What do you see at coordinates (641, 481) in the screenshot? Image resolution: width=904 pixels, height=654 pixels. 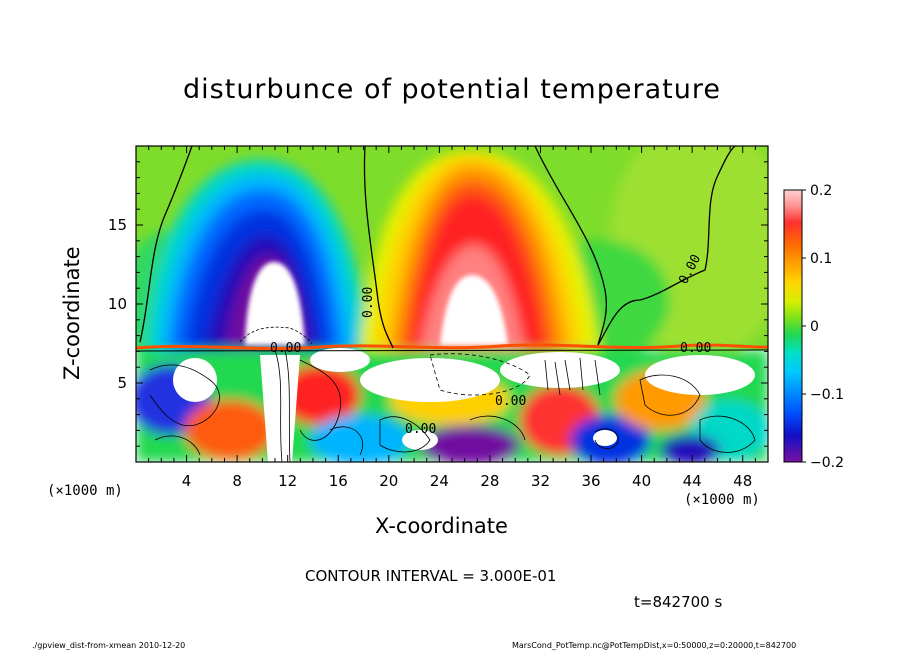 I see `x-tick-label: 40` at bounding box center [641, 481].